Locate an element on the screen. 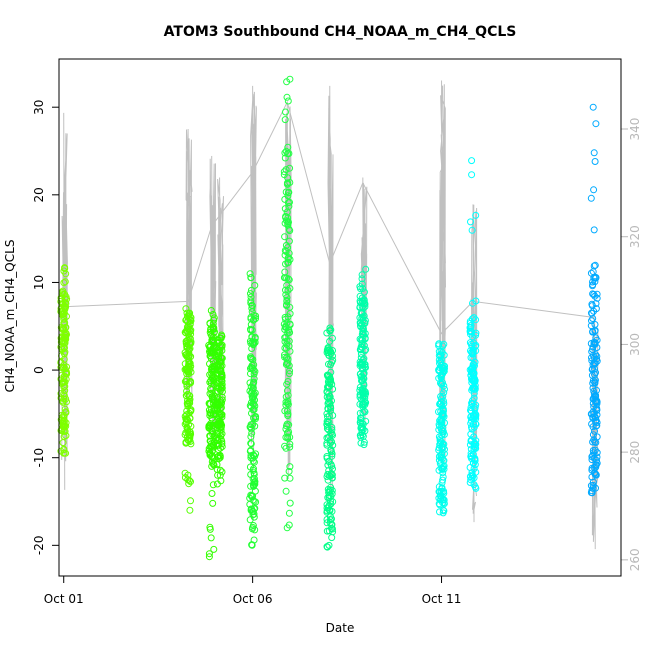 Image resolution: width=650 pixels, height=650 pixels. right-tick-label: 340 is located at coordinates (635, 129).